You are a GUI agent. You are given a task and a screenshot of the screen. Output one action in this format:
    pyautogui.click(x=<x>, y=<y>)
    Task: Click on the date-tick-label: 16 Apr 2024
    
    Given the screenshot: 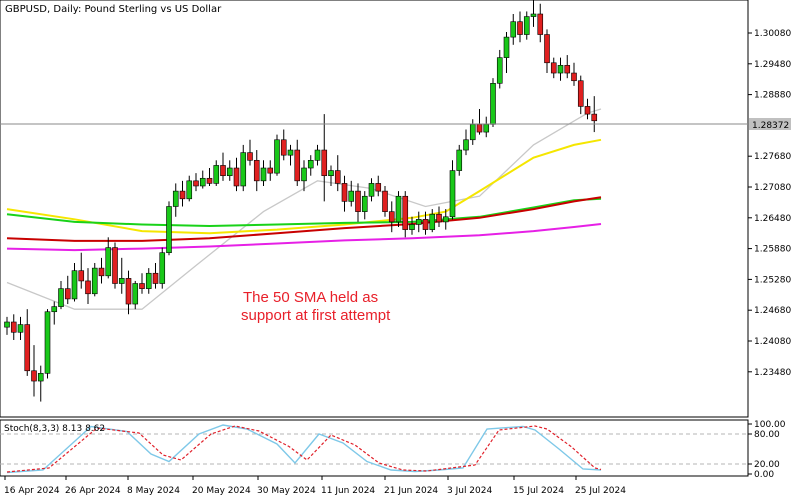 What is the action you would take?
    pyautogui.click(x=32, y=491)
    